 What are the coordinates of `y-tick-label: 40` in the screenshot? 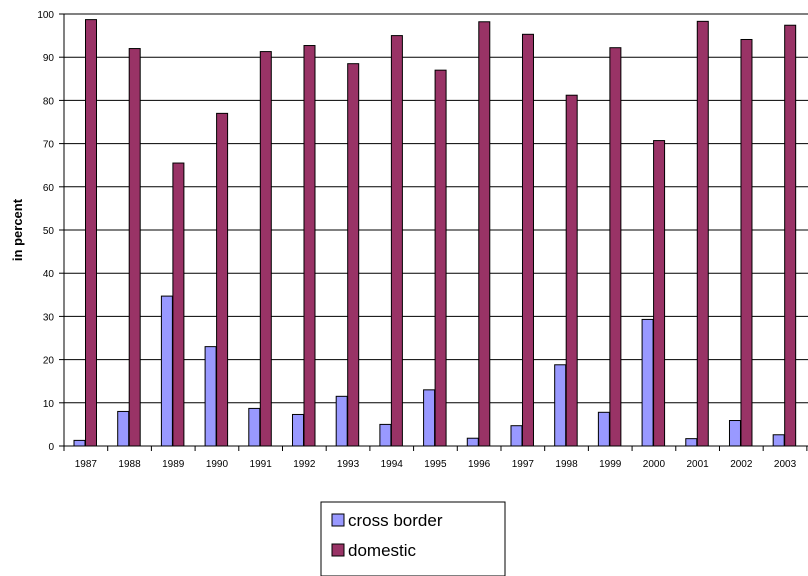 It's located at (49, 274).